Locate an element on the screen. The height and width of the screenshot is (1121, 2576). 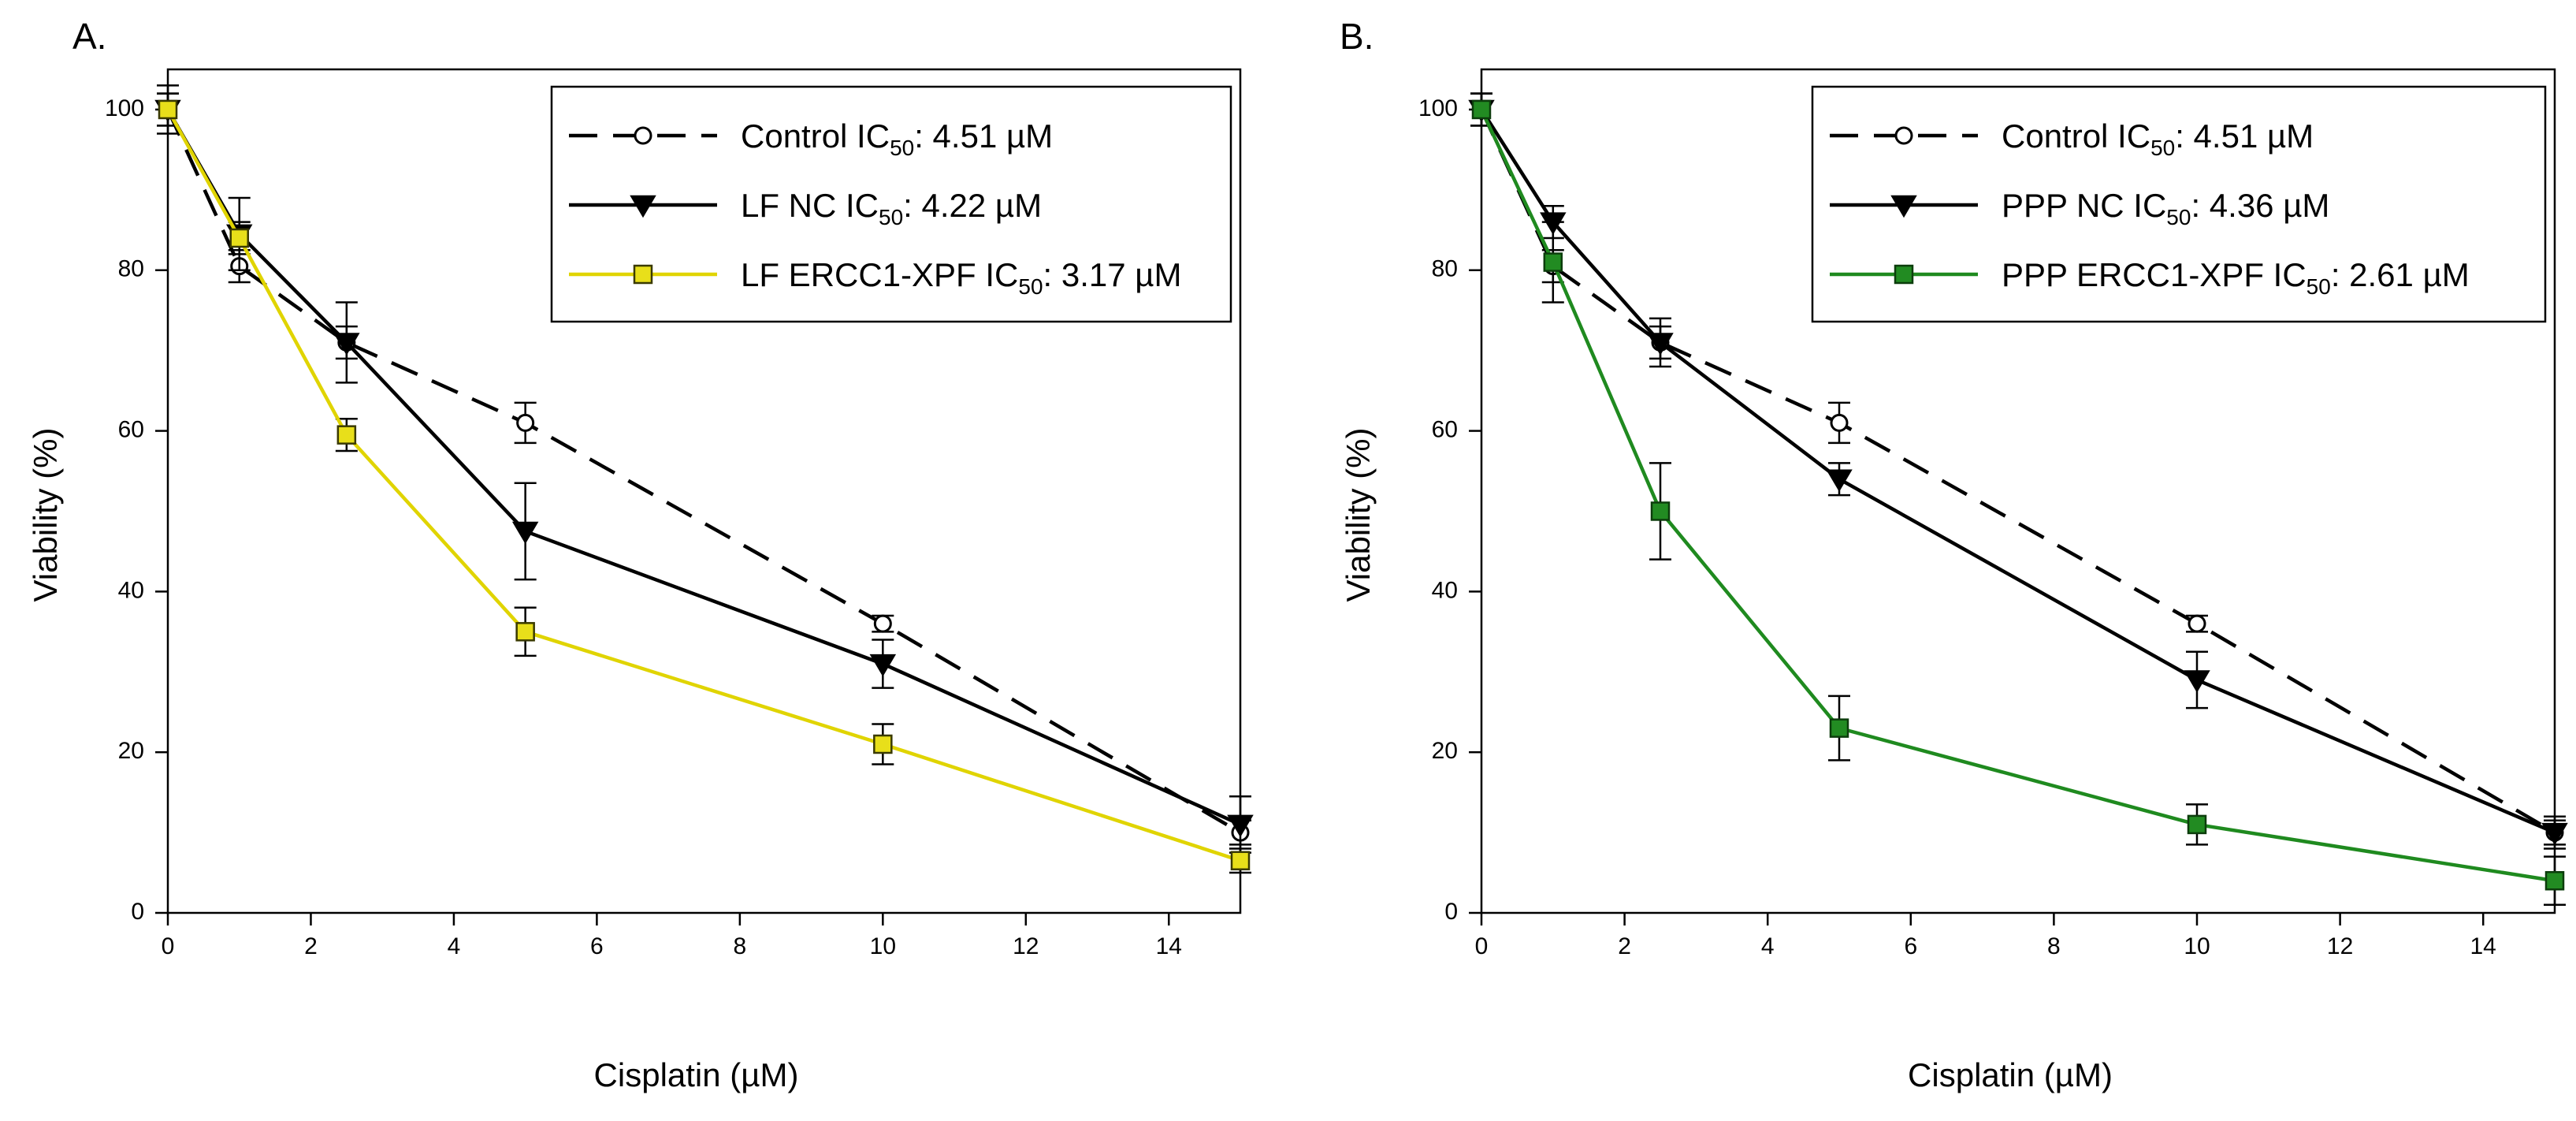
legend-suffix: : 4.22 µM is located at coordinates (972, 205).